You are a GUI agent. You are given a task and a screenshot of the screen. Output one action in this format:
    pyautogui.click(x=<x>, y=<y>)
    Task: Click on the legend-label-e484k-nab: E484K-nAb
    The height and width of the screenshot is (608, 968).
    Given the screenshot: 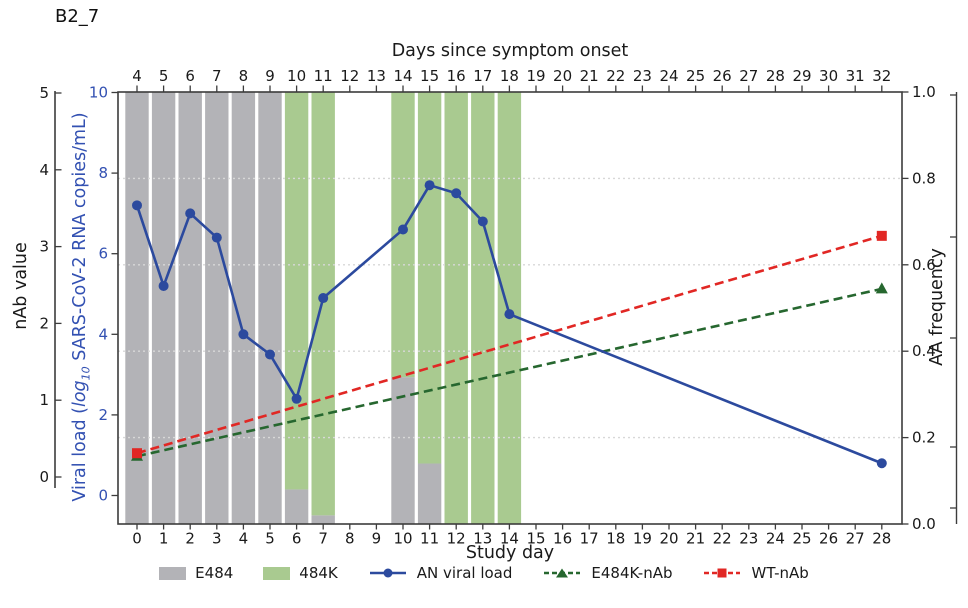 What is the action you would take?
    pyautogui.click(x=632, y=573)
    